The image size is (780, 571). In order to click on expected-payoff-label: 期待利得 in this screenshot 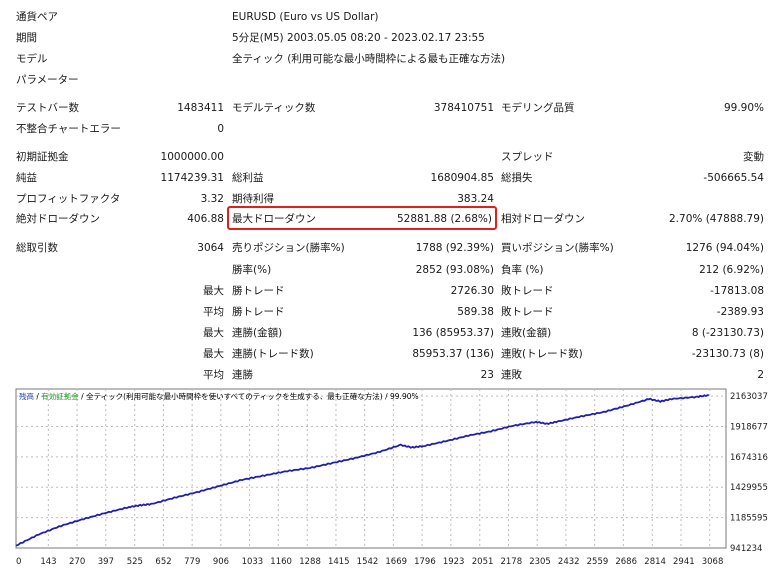, I will do `click(253, 199)`.